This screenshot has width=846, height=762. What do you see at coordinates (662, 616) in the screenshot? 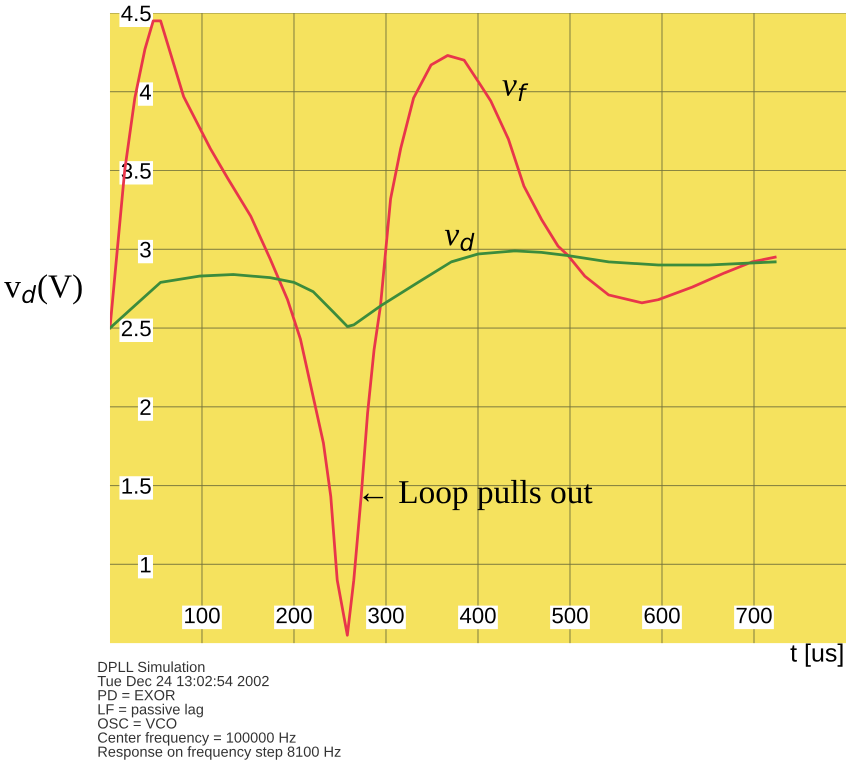
I see `x-tick-label: 600` at bounding box center [662, 616].